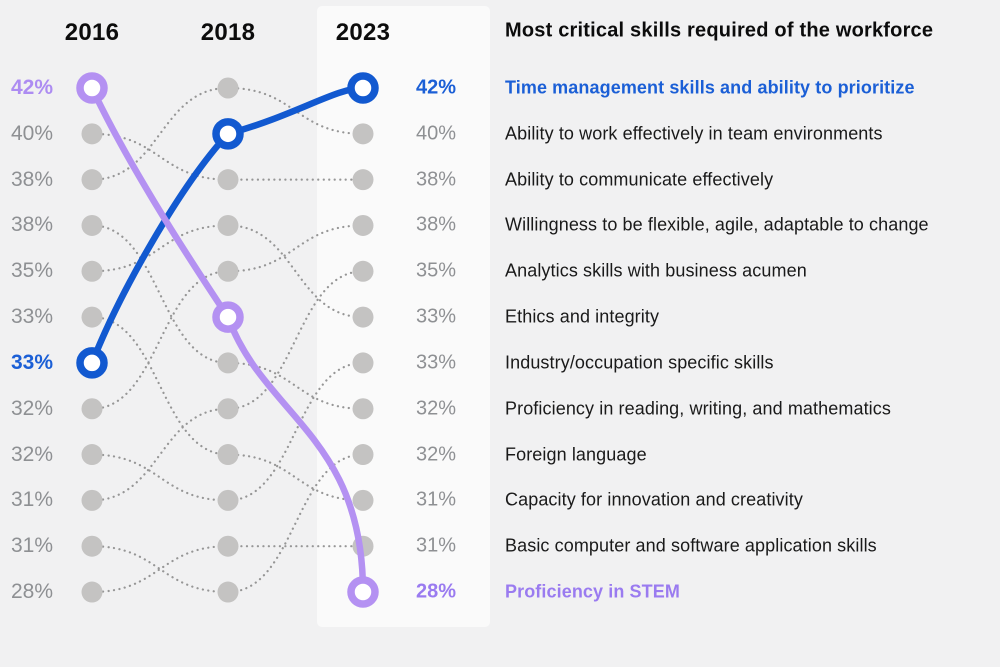  What do you see at coordinates (92, 134) in the screenshot?
I see `rank-dot-2016-r2` at bounding box center [92, 134].